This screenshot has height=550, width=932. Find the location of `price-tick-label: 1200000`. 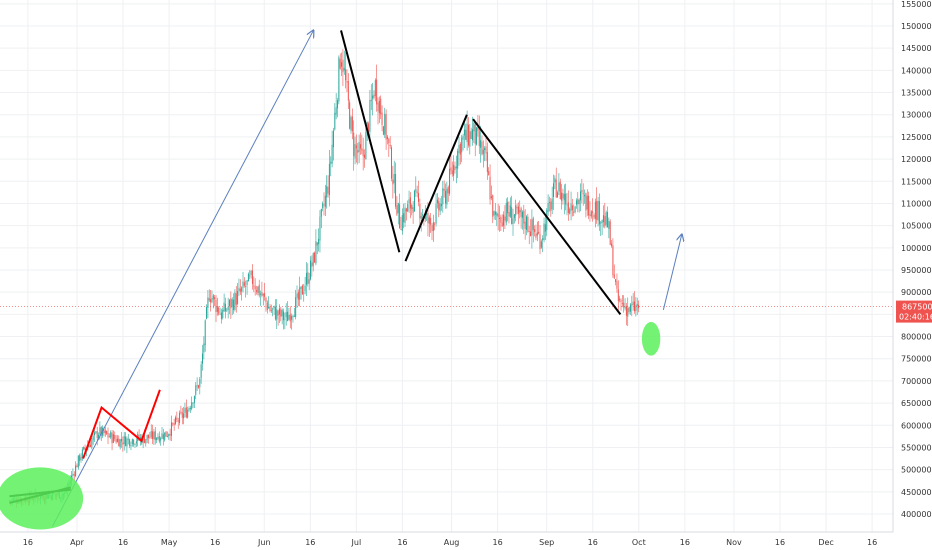

price-tick-label: 1200000 is located at coordinates (916, 159).